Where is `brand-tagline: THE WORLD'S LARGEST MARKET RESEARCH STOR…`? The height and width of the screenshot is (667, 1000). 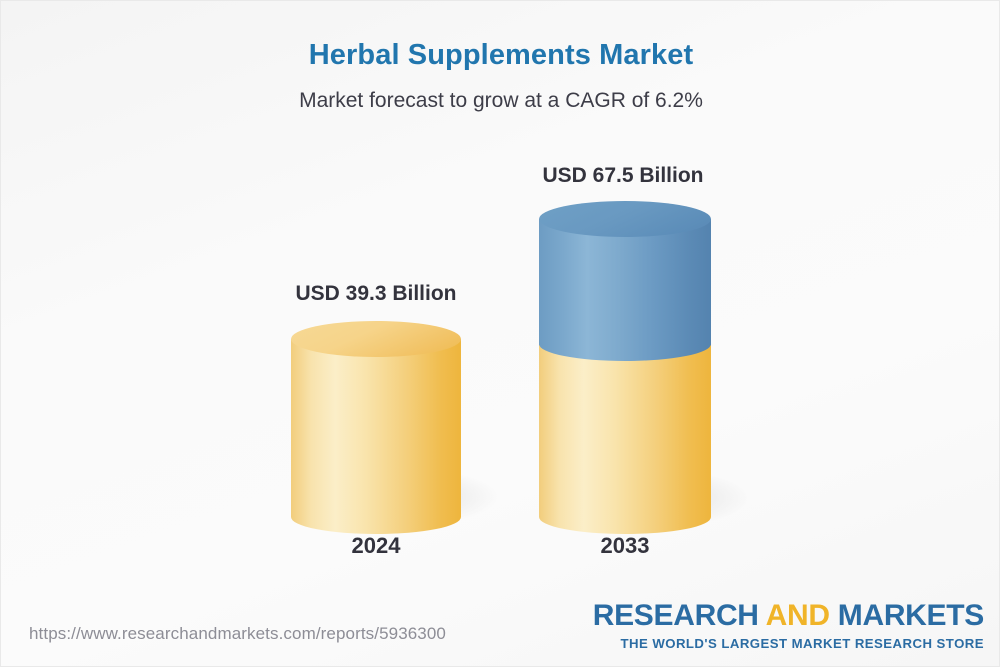
brand-tagline: THE WORLD'S LARGEST MARKET RESEARCH STOR… is located at coordinates (802, 643).